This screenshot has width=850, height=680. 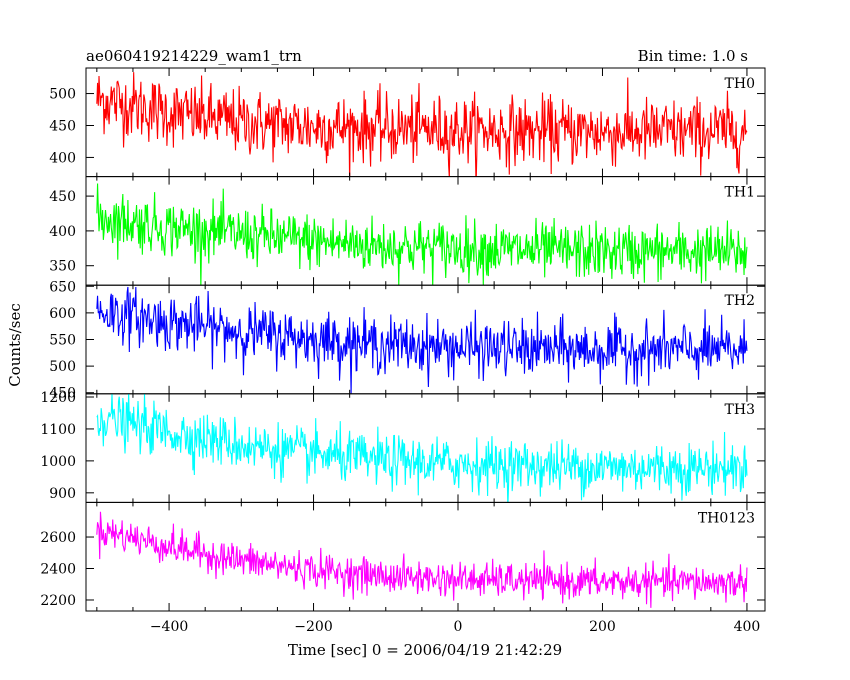 I want to click on y-tick-label: 1200, so click(x=58, y=398).